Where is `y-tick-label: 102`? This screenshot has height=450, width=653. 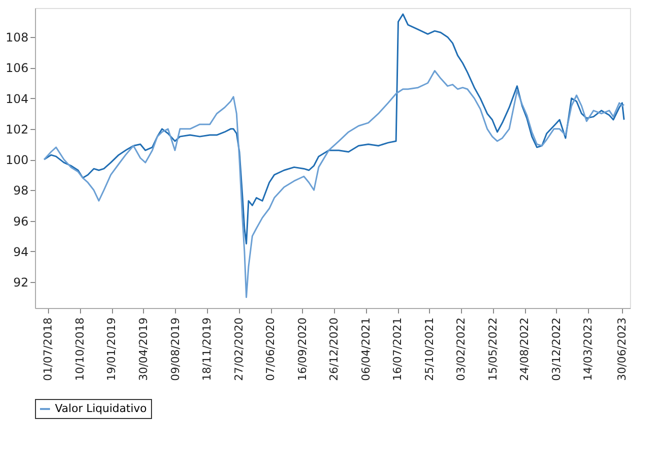
y-tick-label: 102 is located at coordinates (17, 129).